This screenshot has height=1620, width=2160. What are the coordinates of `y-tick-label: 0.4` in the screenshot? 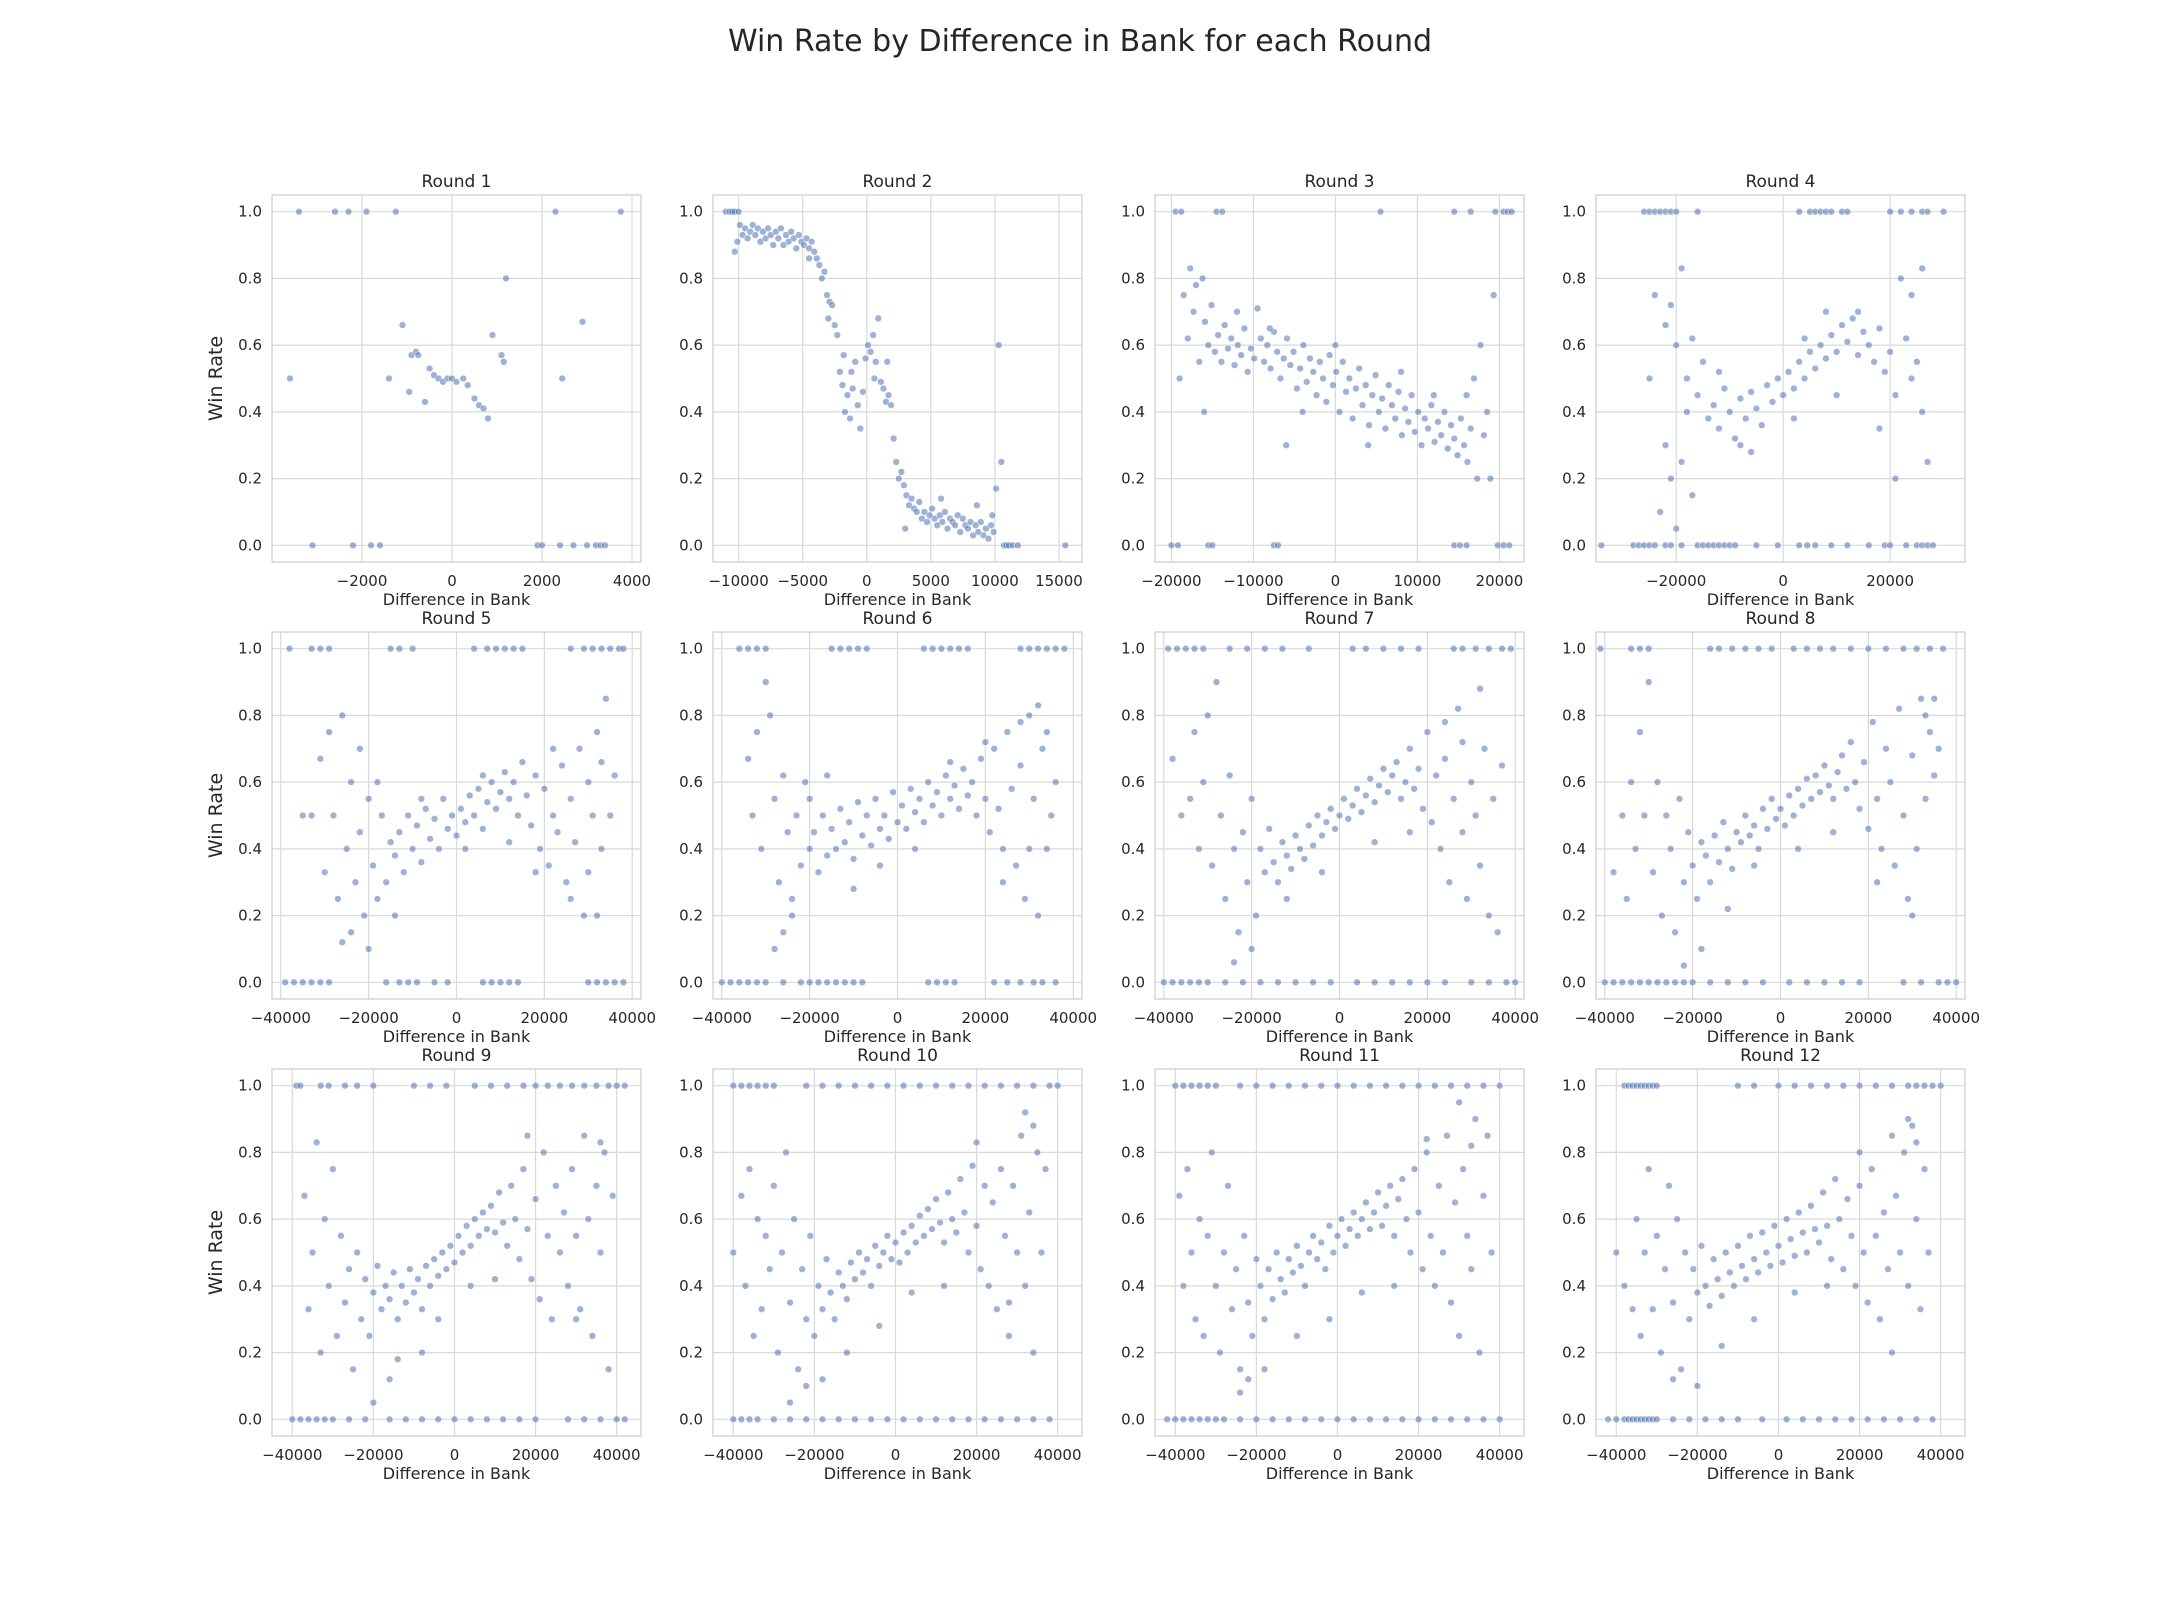 It's located at (250, 412).